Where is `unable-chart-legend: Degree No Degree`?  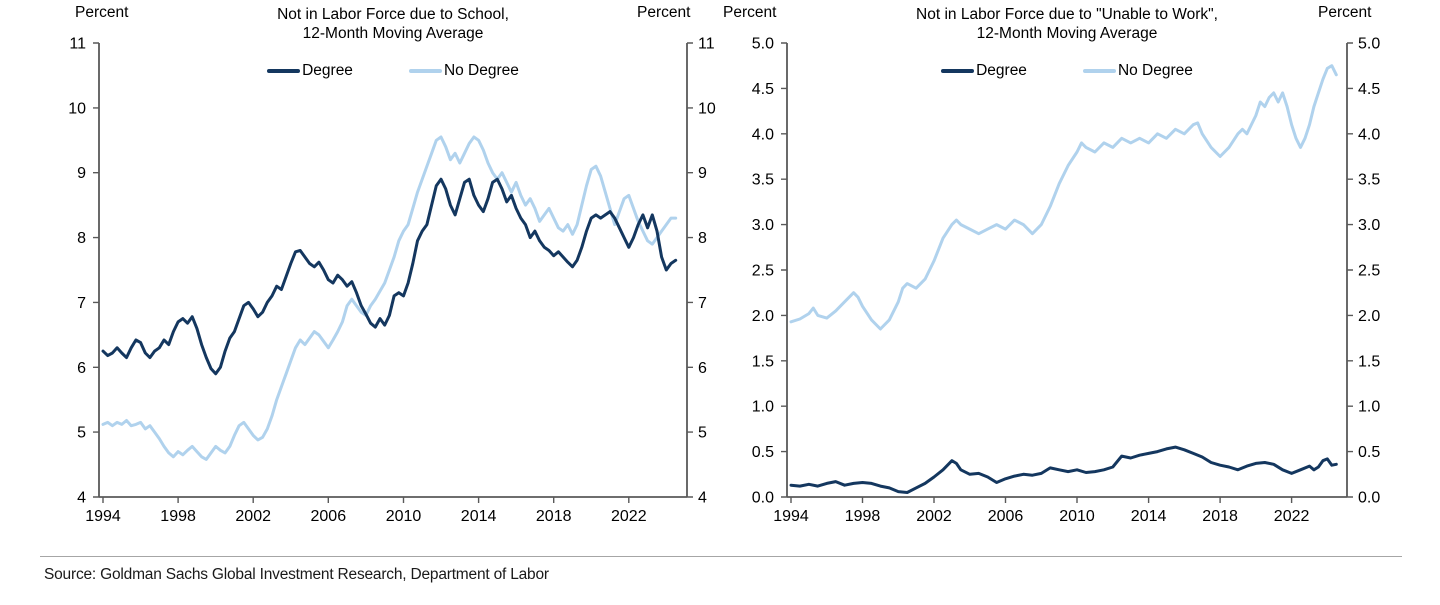
unable-chart-legend: Degree No Degree is located at coordinates (1067, 71).